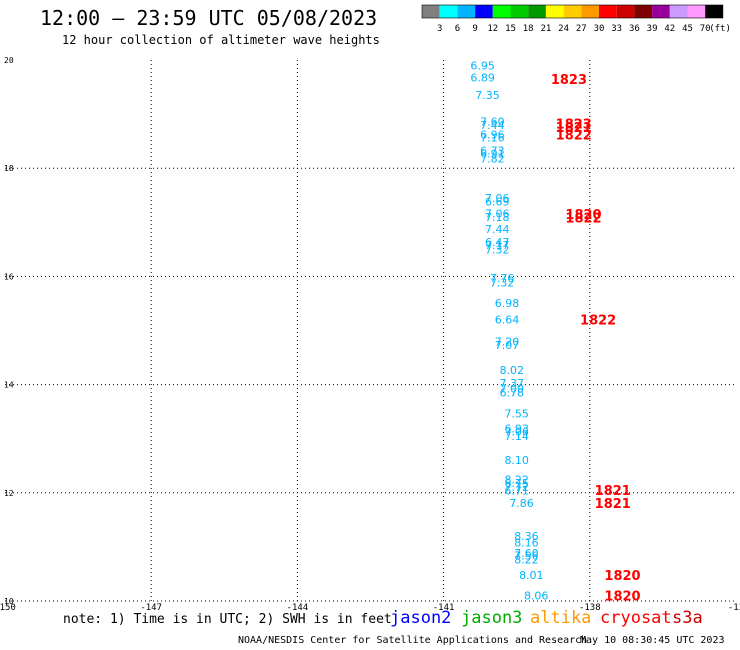  I want to click on x-tick-label: -144, so click(298, 608).